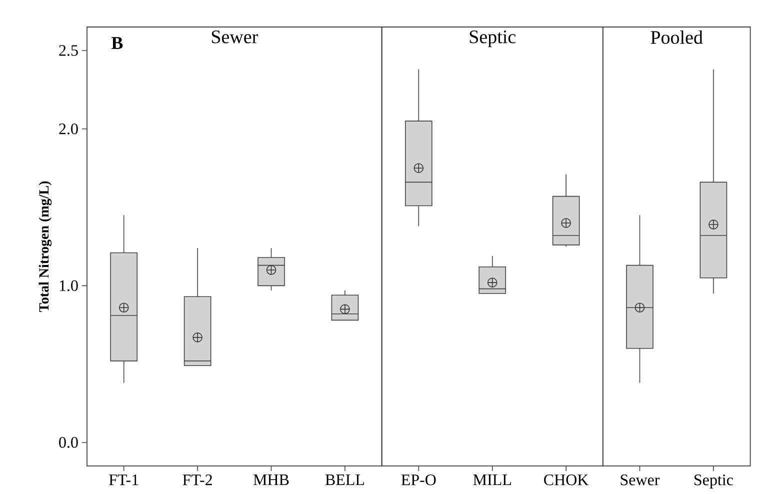  Describe the element at coordinates (344, 480) in the screenshot. I see `x-tick-label: BELL` at that location.